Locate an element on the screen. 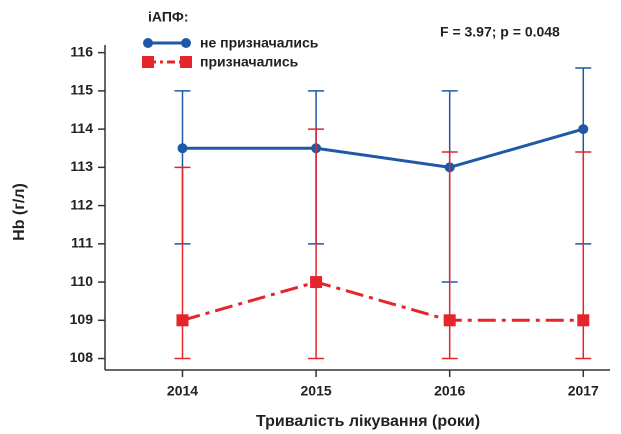 The width and height of the screenshot is (621, 434). annotation: F = 3.97; p = 0.048 is located at coordinates (500, 32).